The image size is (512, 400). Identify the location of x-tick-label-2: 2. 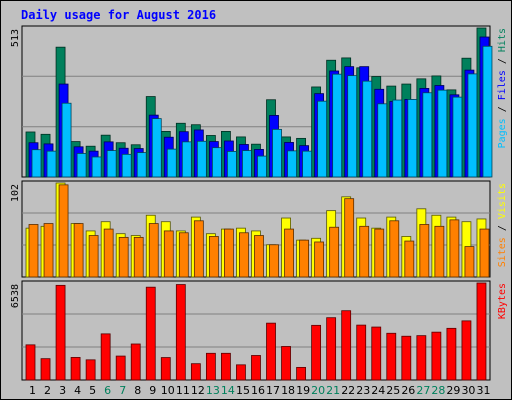
(47, 390).